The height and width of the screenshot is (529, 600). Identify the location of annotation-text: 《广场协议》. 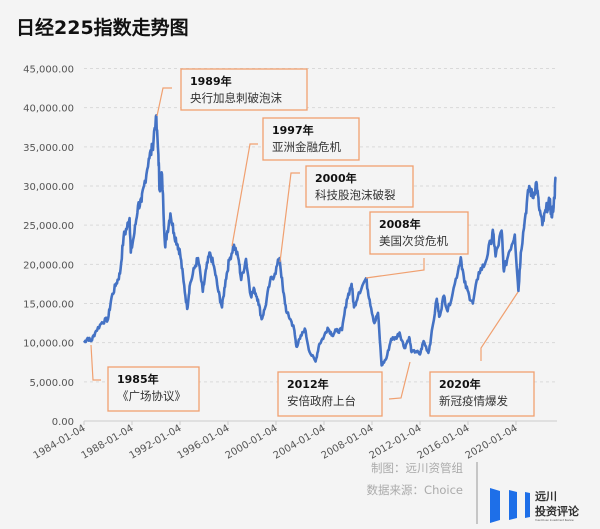
(151, 396).